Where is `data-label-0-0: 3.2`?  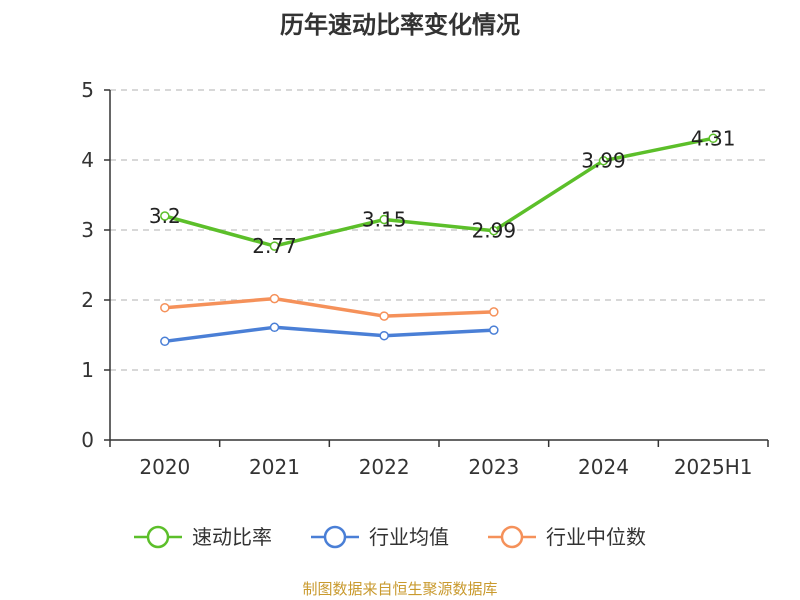
data-label-0-0: 3.2 is located at coordinates (165, 216).